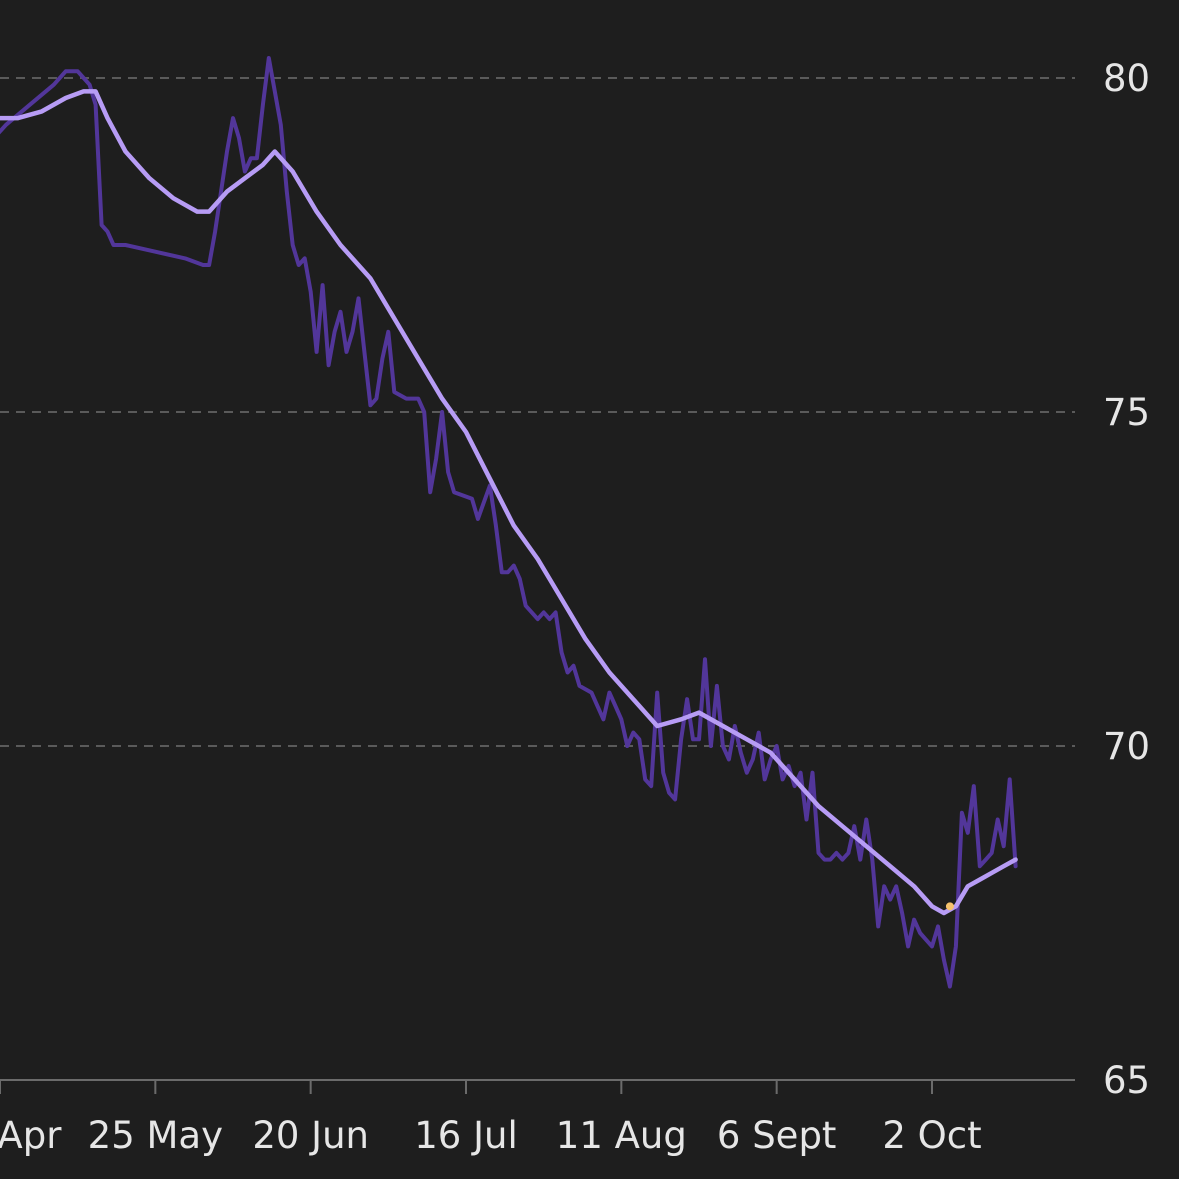 Image resolution: width=1179 pixels, height=1179 pixels. Describe the element at coordinates (310, 1135) in the screenshot. I see `x-tick-label: 20 Jun` at that location.